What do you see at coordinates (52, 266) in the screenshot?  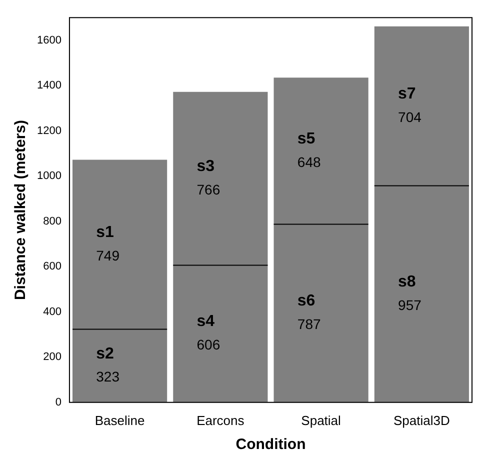 I see `y-tick-label: 600` at bounding box center [52, 266].